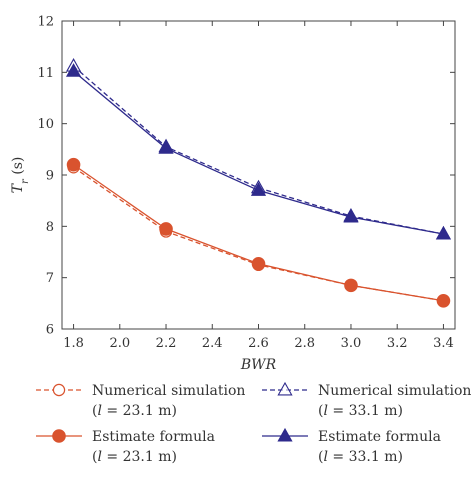 The width and height of the screenshot is (474, 479). Describe the element at coordinates (50, 278) in the screenshot. I see `y-tick-label: 7` at that location.